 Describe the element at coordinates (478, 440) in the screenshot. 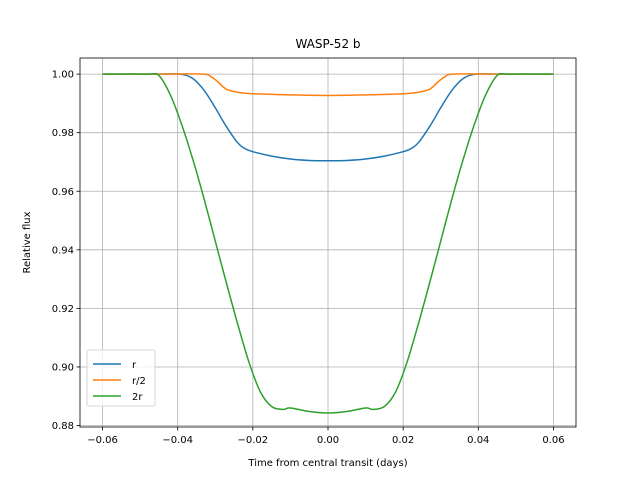

I see `x-tick-label: 0.04` at that location.